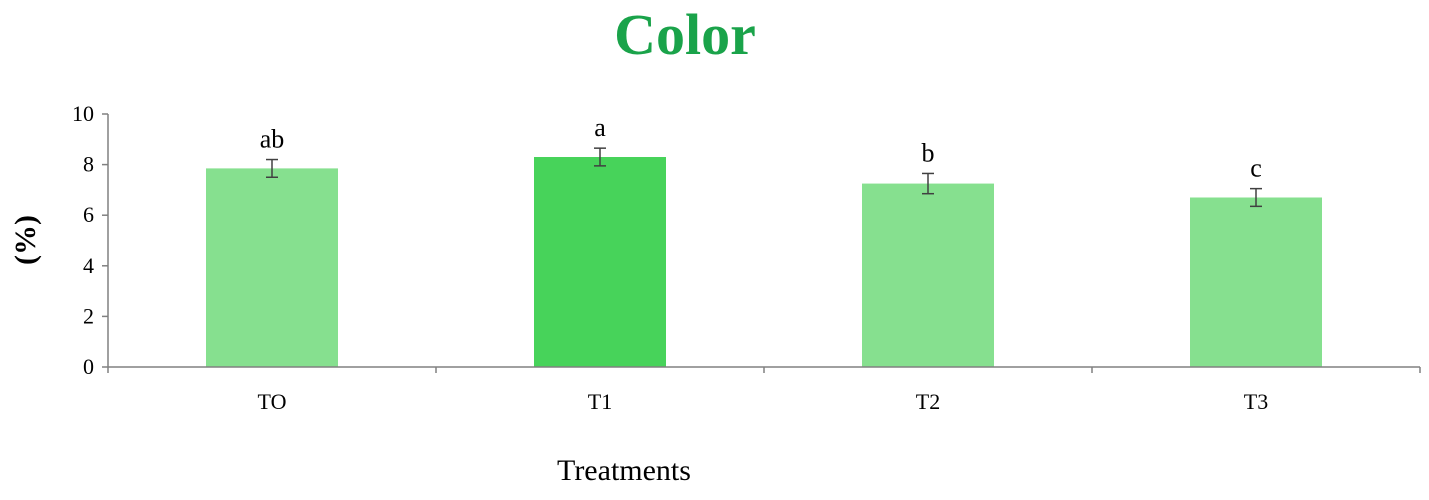 The image size is (1429, 500). What do you see at coordinates (600, 401) in the screenshot?
I see `x-tick-label: T1` at bounding box center [600, 401].